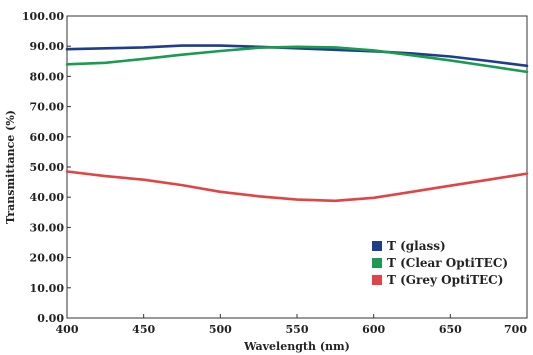 This screenshot has width=533, height=355. What do you see at coordinates (47, 197) in the screenshot?
I see `y-tick-label: 40.00` at bounding box center [47, 197].